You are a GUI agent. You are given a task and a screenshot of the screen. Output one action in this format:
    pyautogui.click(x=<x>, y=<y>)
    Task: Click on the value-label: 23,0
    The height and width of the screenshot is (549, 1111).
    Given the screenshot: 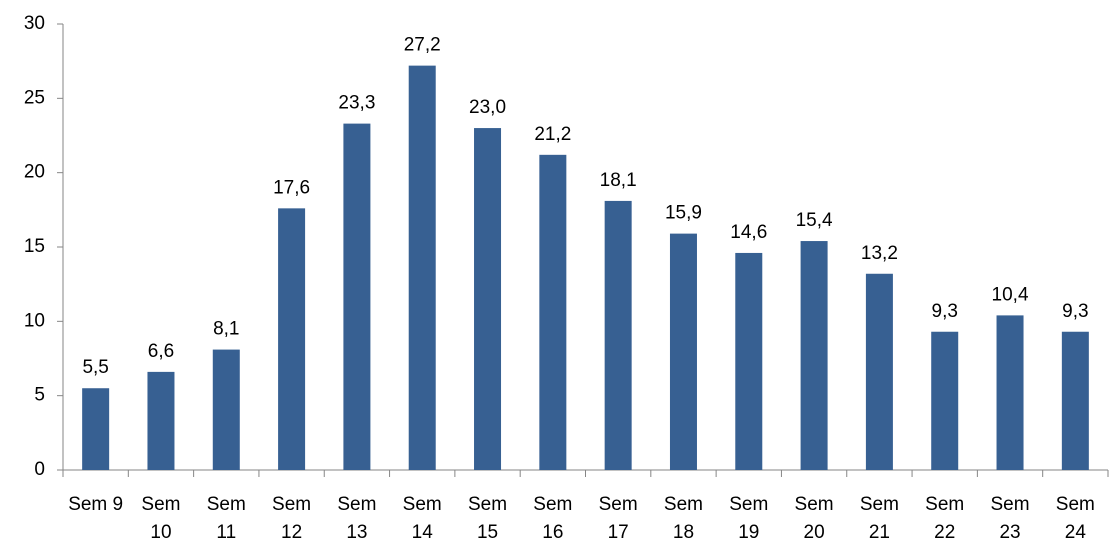 What is the action you would take?
    pyautogui.click(x=487, y=107)
    